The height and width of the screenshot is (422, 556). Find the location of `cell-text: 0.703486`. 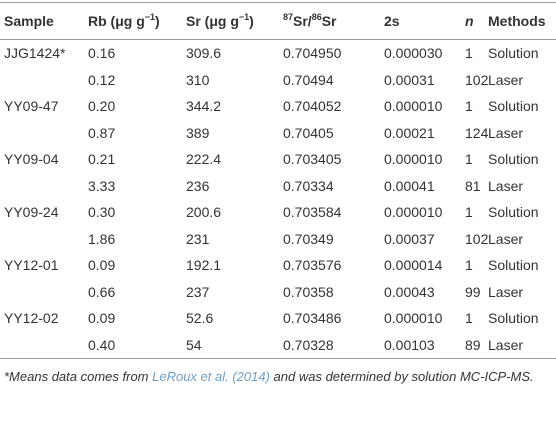

cell-text: 0.703486 is located at coordinates (312, 318).